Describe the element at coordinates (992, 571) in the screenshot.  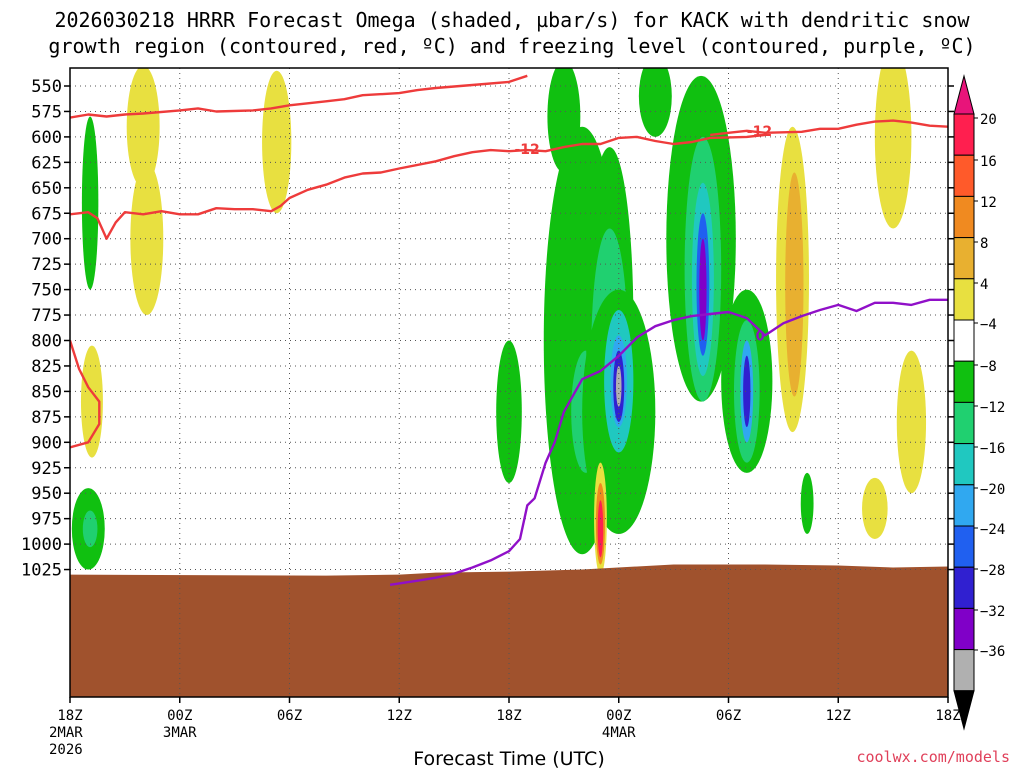
I see `colorbar-label-11: −28` at that location.